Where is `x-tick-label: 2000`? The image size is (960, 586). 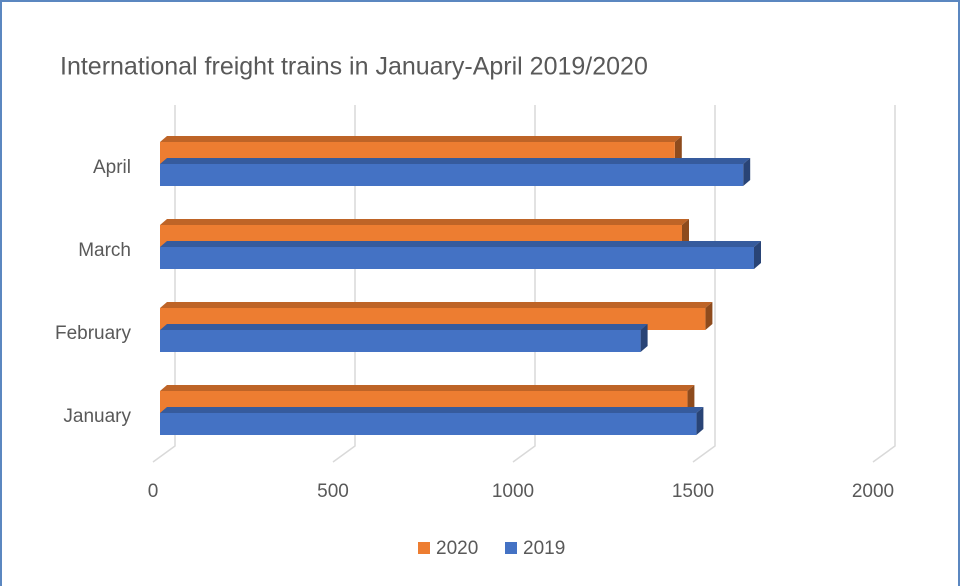
x-tick-label: 2000 is located at coordinates (873, 491).